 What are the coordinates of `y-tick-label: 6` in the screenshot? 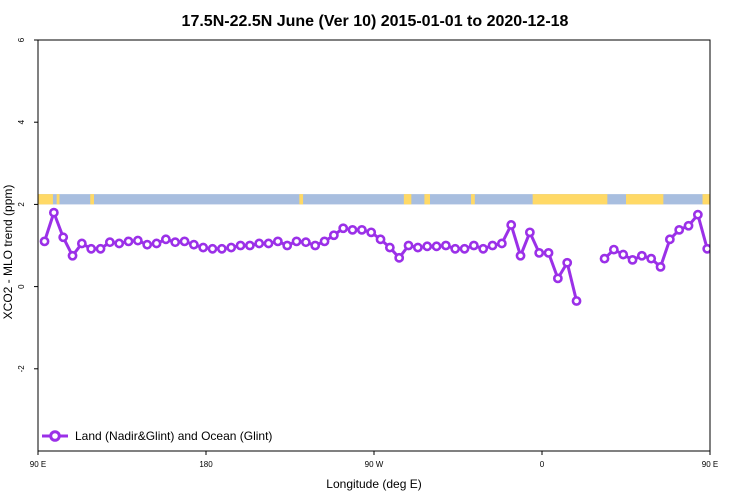 It's located at (21, 39).